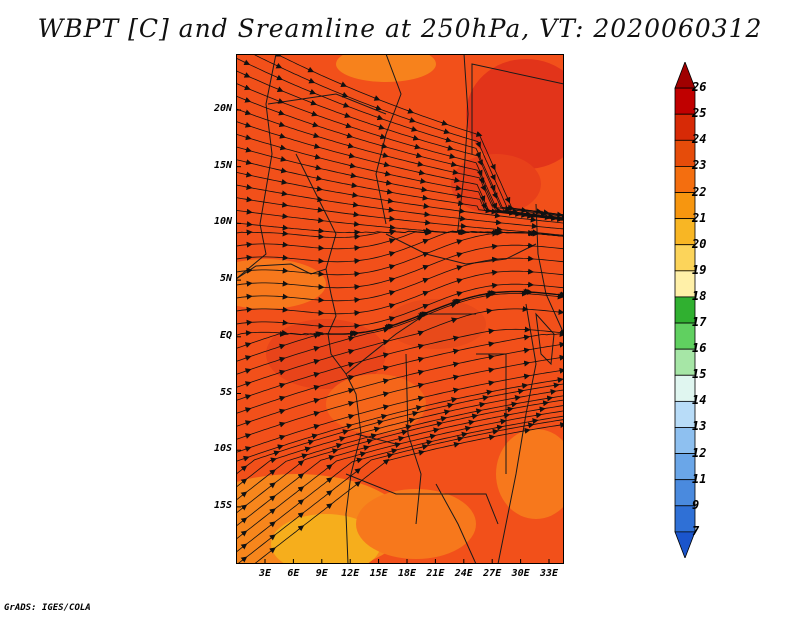 The height and width of the screenshot is (618, 800). I want to click on x-axis-label: 30E, so click(520, 573).